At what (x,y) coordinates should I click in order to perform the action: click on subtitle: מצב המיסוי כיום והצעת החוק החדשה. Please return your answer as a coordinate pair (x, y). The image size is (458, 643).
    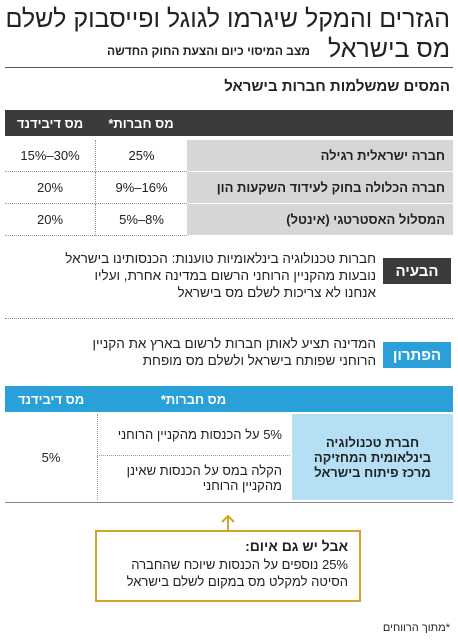
    Looking at the image, I should click on (208, 51).